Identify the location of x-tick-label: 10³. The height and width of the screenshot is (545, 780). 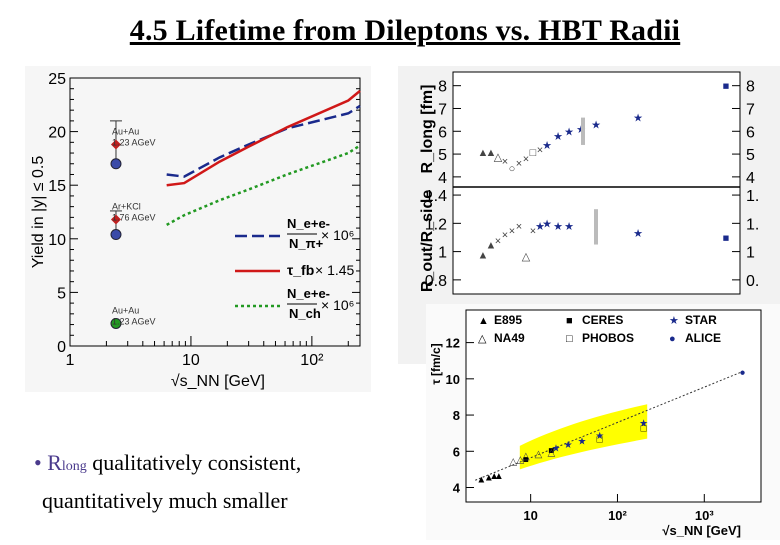
(704, 515).